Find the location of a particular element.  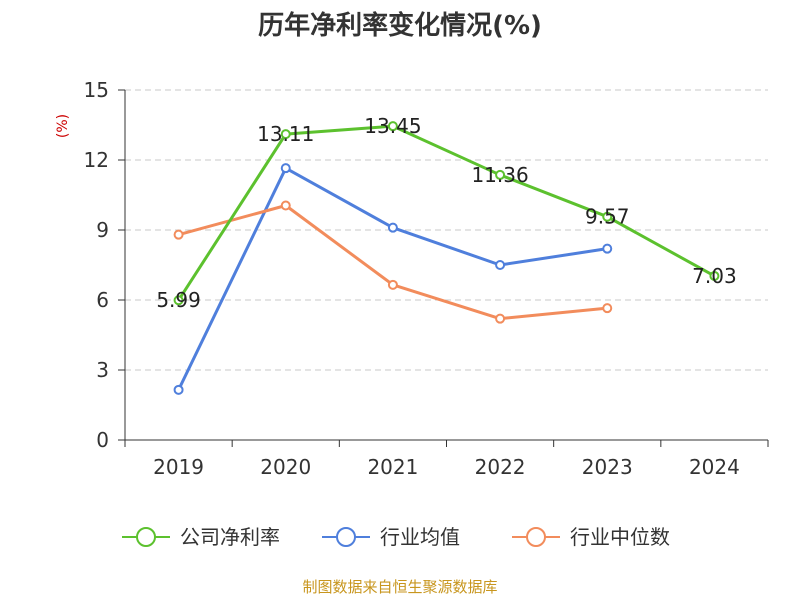

data-label-2021: 13.45 is located at coordinates (392, 126).